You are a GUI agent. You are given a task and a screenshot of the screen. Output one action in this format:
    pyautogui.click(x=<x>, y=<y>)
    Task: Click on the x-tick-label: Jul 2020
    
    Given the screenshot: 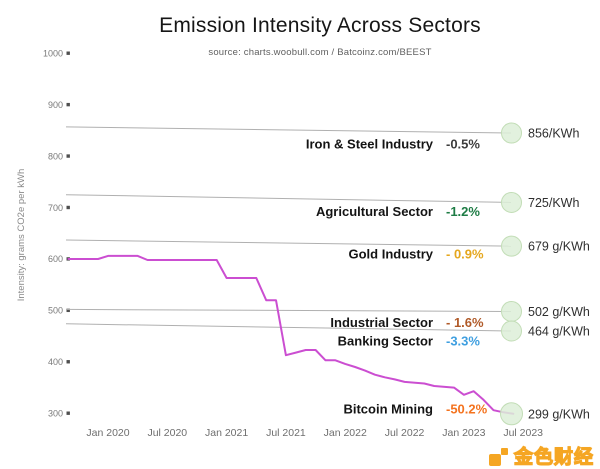 What is the action you would take?
    pyautogui.click(x=167, y=433)
    